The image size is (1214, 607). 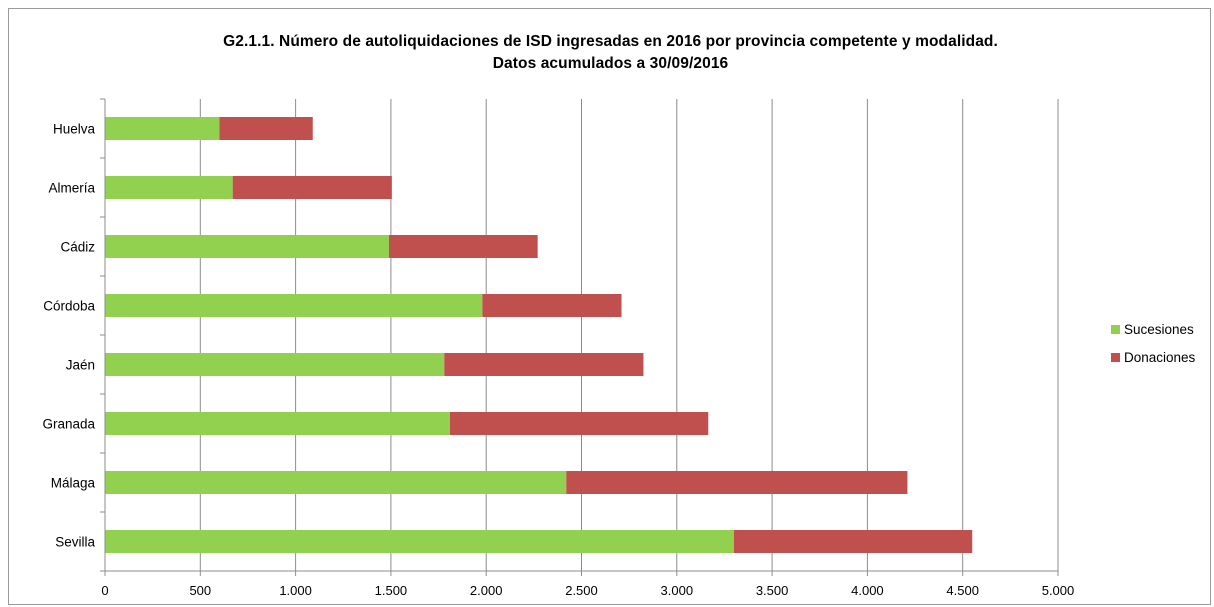 What do you see at coordinates (162, 128) in the screenshot?
I see `bar-sucesiones-huelva` at bounding box center [162, 128].